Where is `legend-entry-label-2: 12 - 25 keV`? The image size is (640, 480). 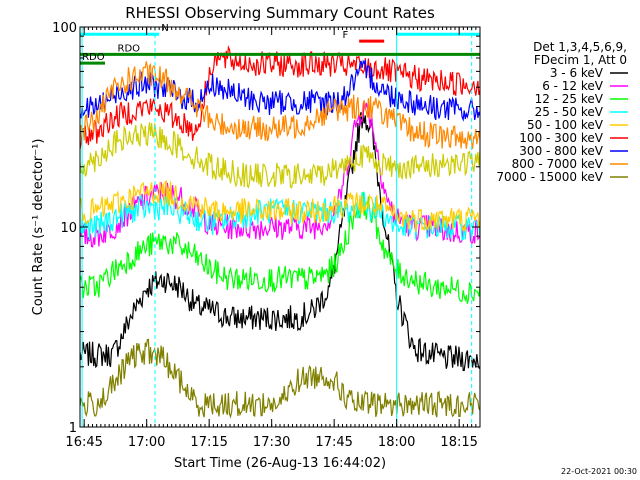 legend-entry-label-2: 12 - 25 keV is located at coordinates (569, 99).